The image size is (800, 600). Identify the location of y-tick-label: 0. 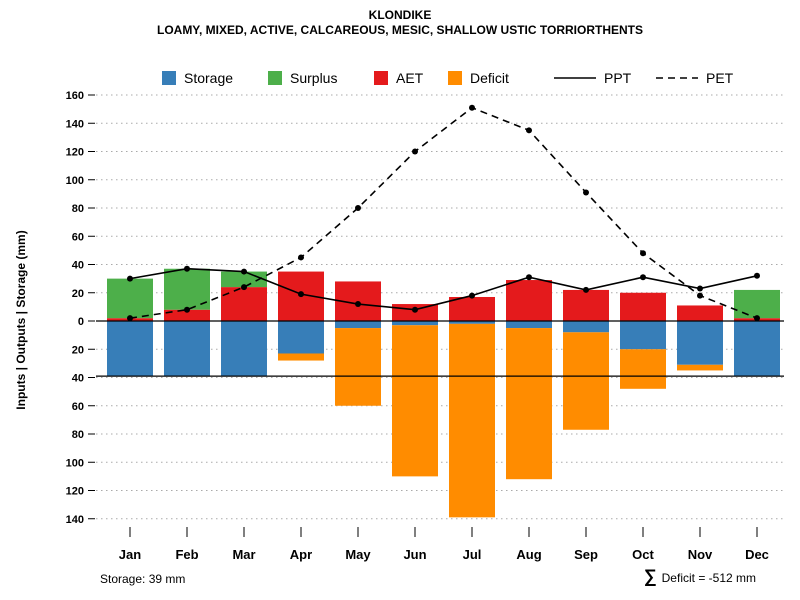
(81, 322).